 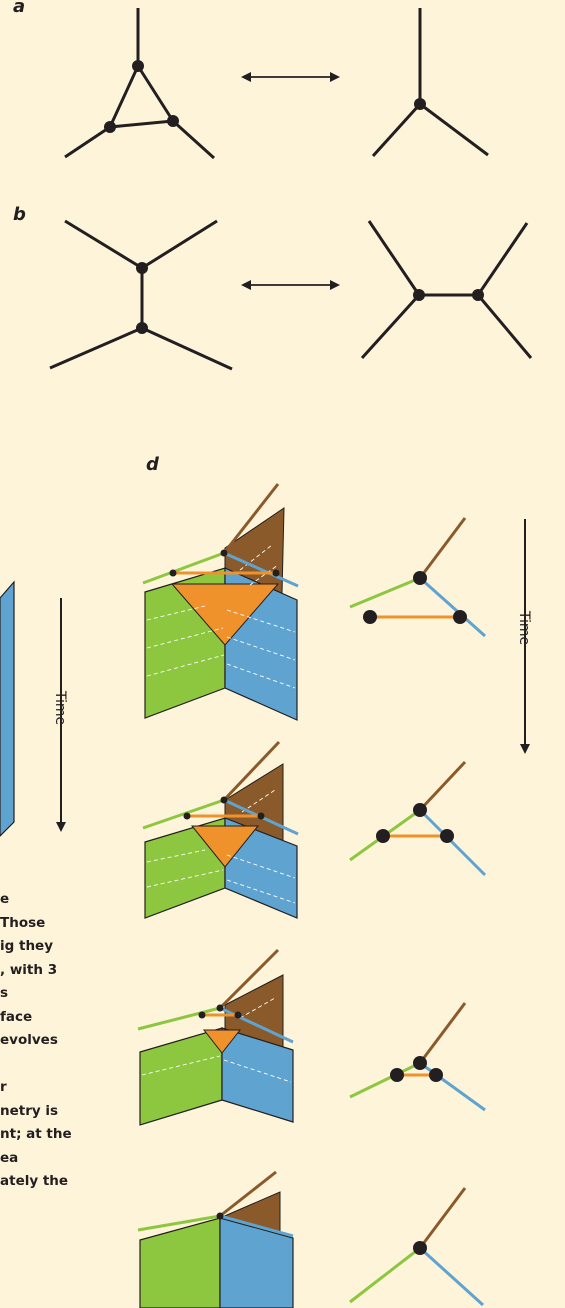 What do you see at coordinates (141, 96) in the screenshot?
I see `panel-a-triangle-nodes` at bounding box center [141, 96].